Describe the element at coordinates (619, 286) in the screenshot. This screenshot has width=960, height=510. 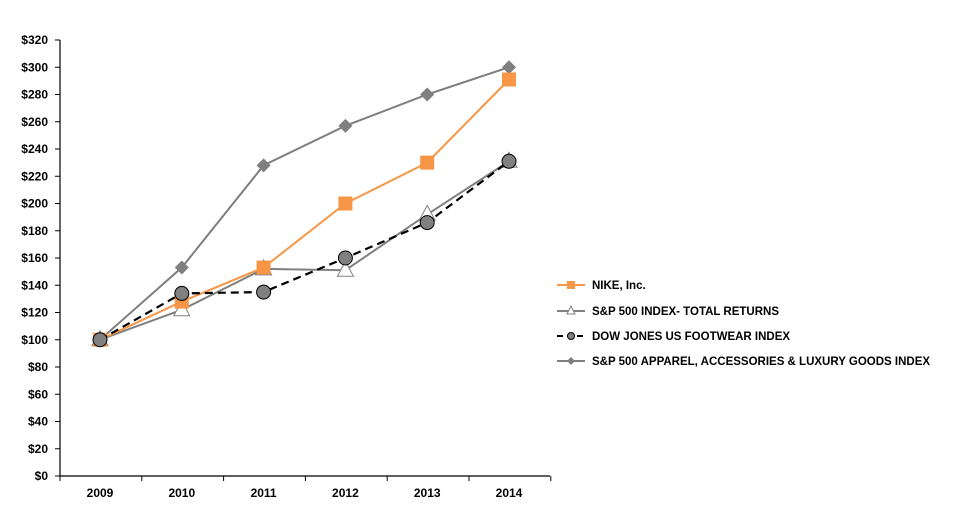
I see `legend-label: NIKE, Inc.` at that location.